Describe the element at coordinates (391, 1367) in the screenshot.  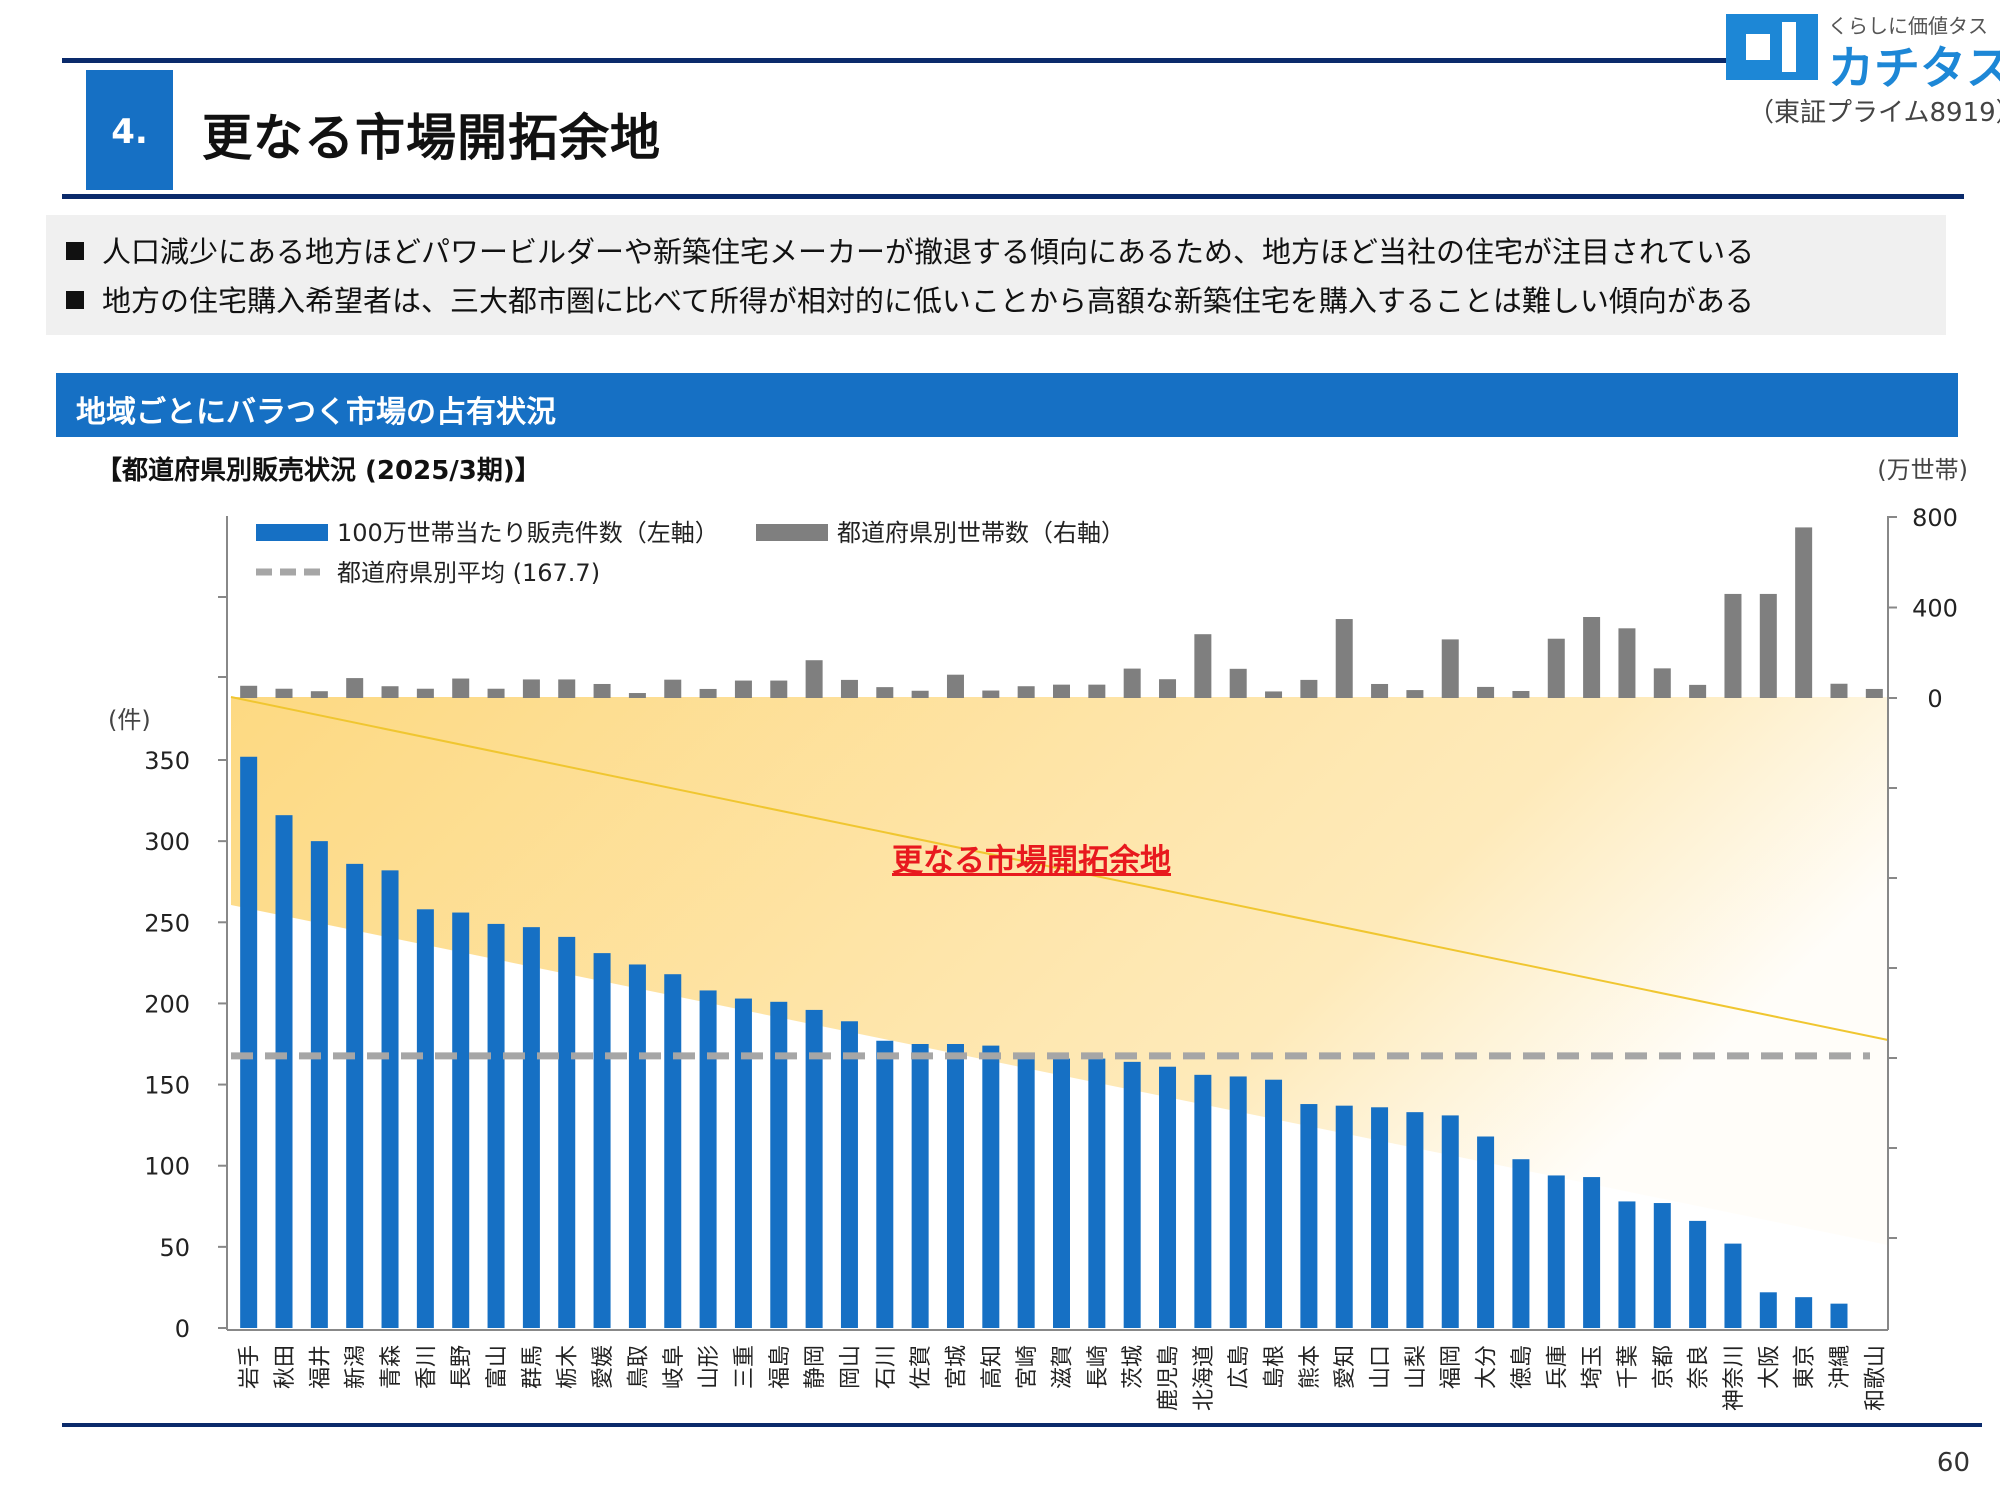
I see `category-label: 青森` at that location.